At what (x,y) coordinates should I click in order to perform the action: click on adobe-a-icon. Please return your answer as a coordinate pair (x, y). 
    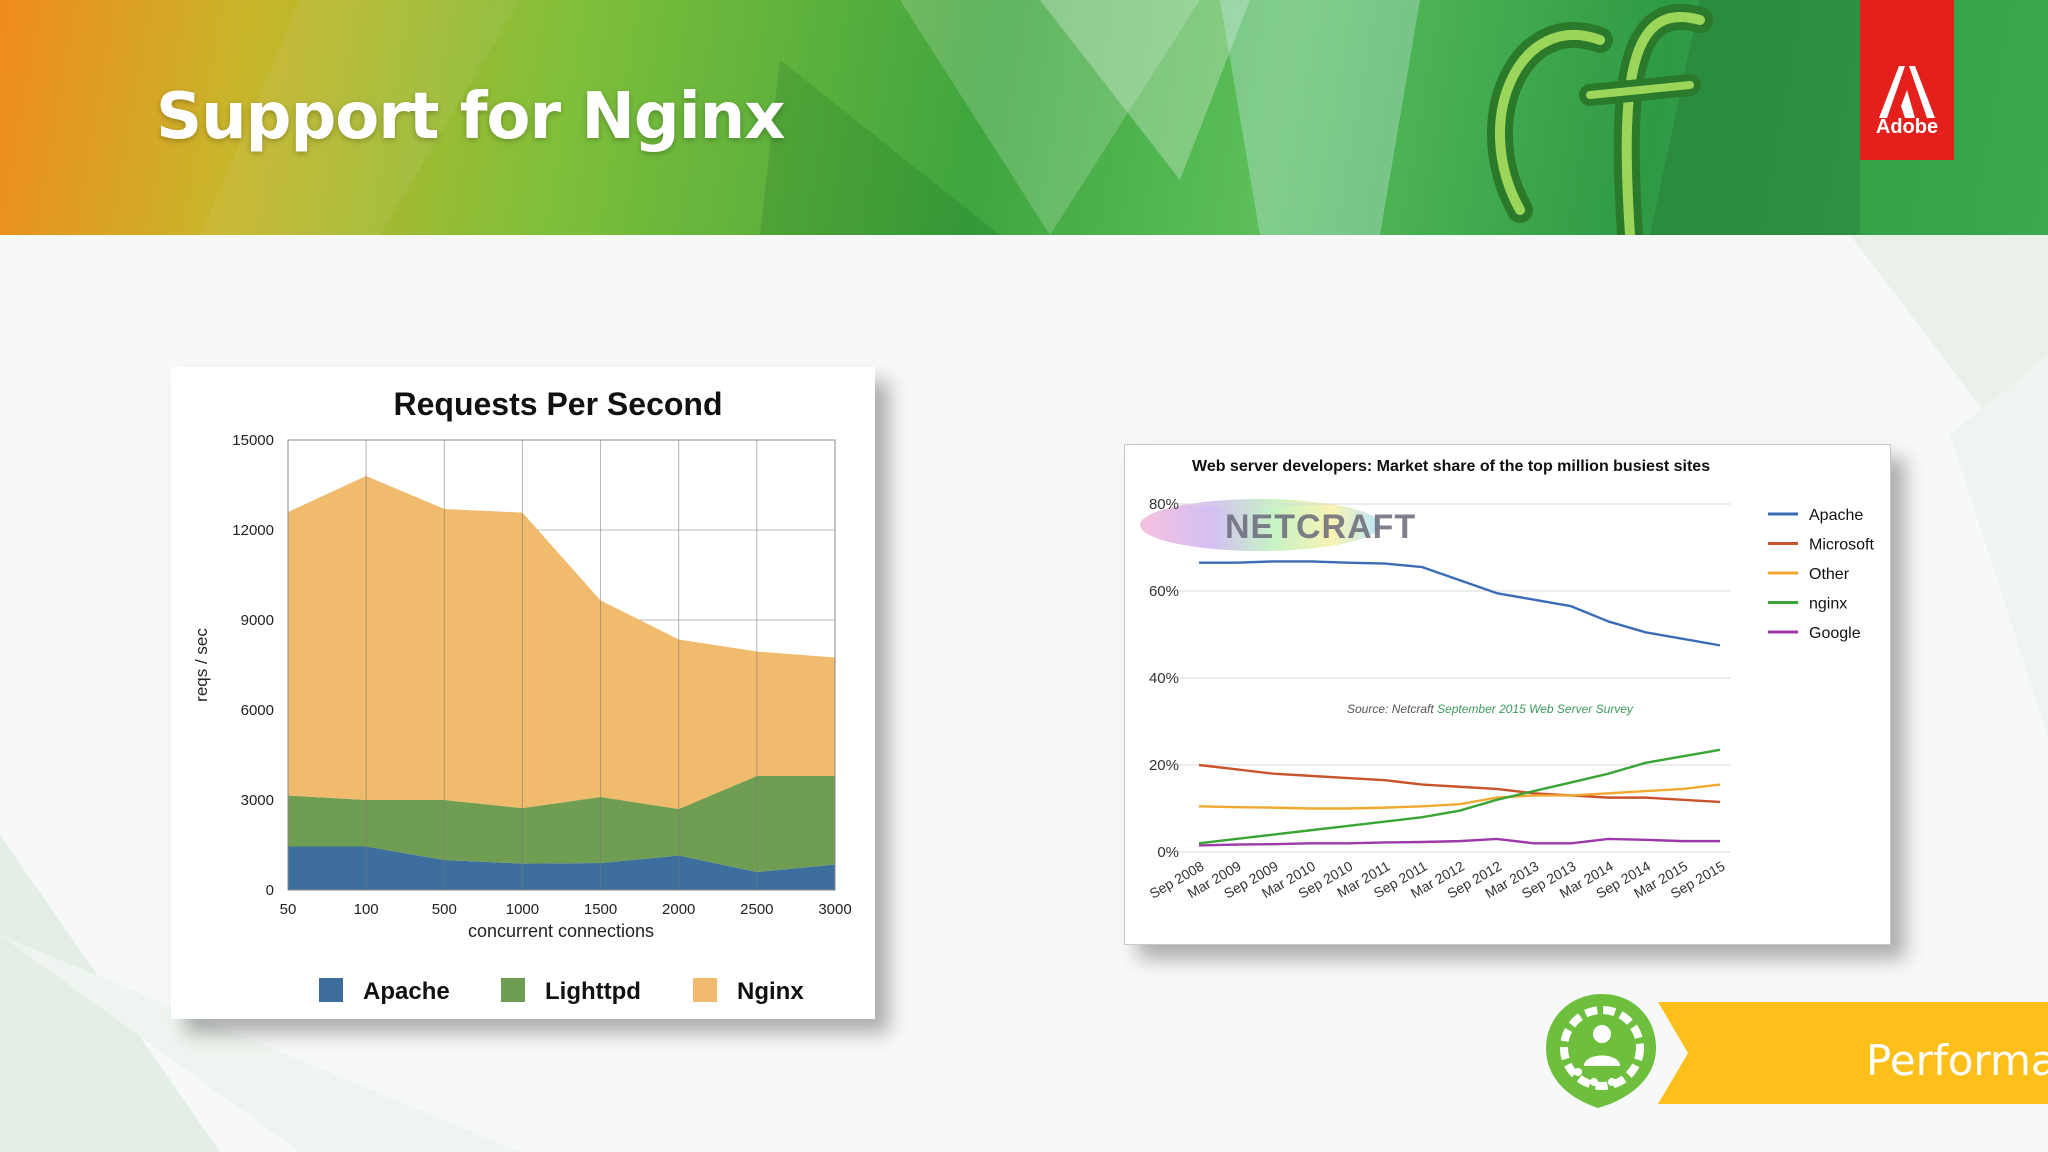
    Looking at the image, I should click on (1907, 92).